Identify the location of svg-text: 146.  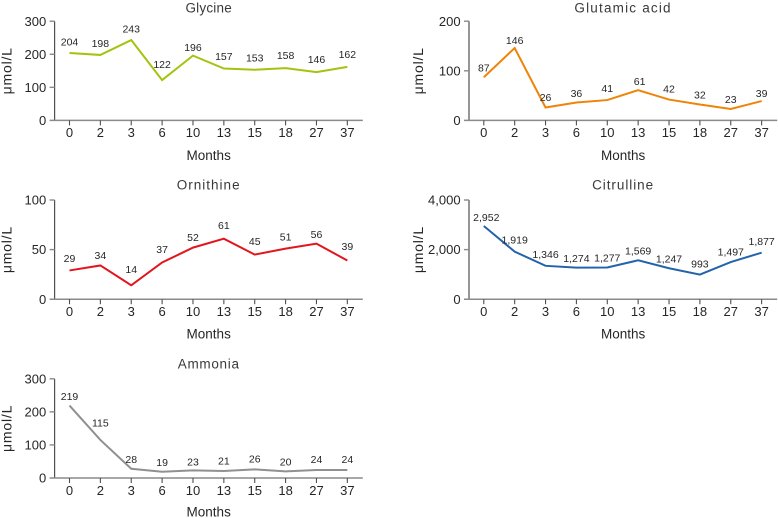
(515, 41).